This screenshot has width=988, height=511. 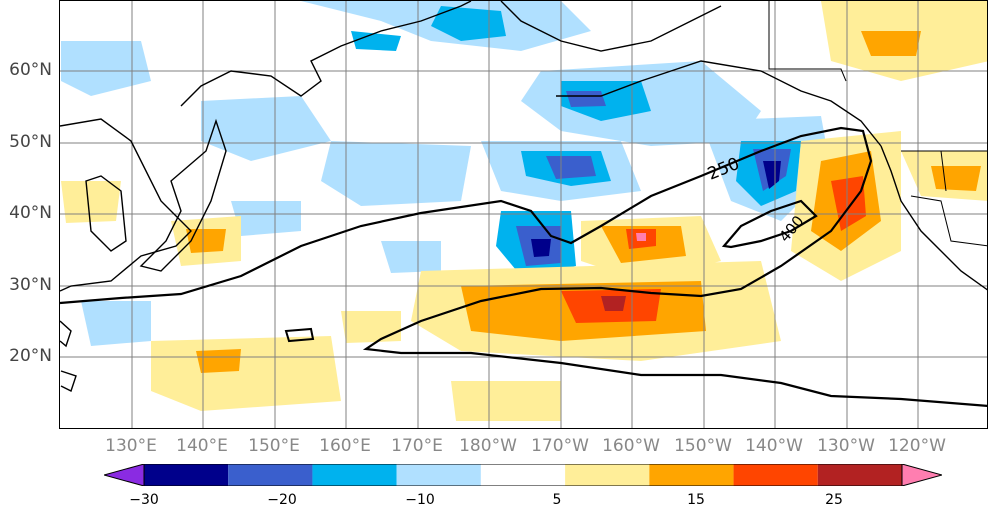 What do you see at coordinates (560, 446) in the screenshot?
I see `lon-label-170w: 170°W` at bounding box center [560, 446].